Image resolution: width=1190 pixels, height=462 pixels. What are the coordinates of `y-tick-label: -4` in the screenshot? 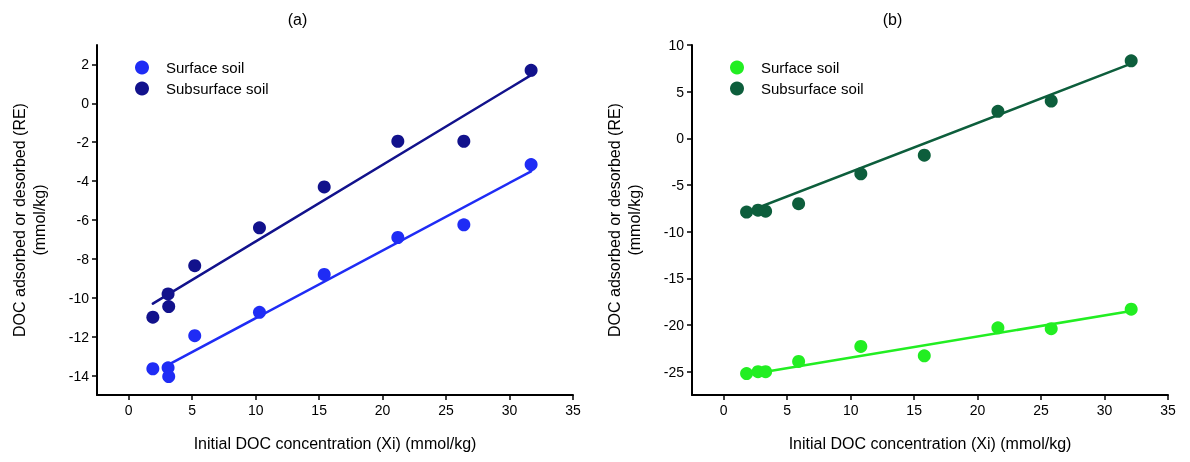 It's located at (83, 181).